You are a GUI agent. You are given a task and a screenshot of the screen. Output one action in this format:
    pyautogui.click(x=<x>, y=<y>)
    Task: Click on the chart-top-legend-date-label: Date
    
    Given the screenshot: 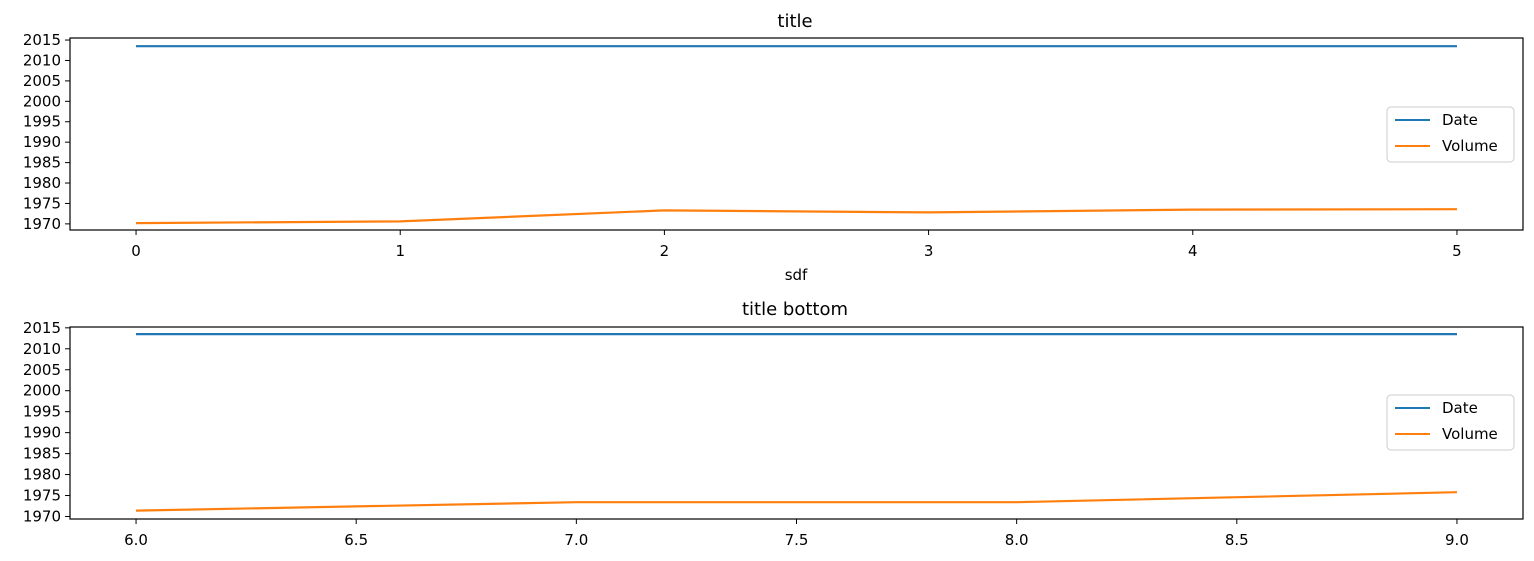 What is the action you would take?
    pyautogui.click(x=1460, y=120)
    